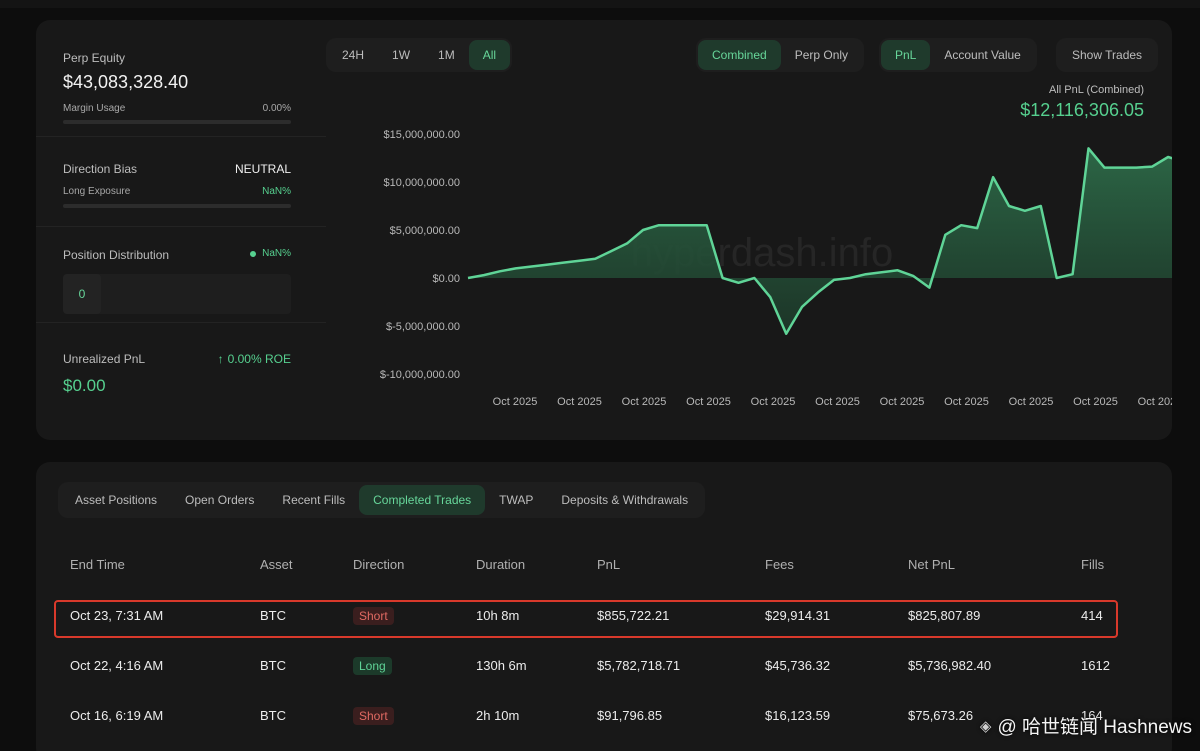 The image size is (1200, 751). I want to click on cell-fills: 164, so click(1092, 715).